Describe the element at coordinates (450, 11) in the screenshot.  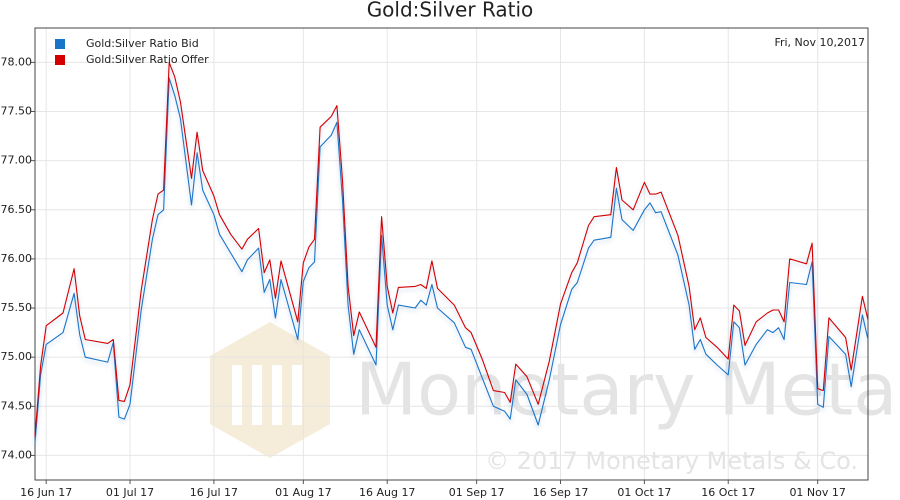
I see `chart-title: Gold:Silver Ratio` at that location.